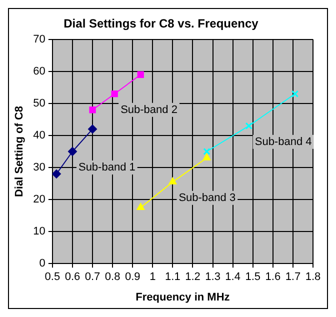  I want to click on y-tick-label: 60, so click(39, 71).